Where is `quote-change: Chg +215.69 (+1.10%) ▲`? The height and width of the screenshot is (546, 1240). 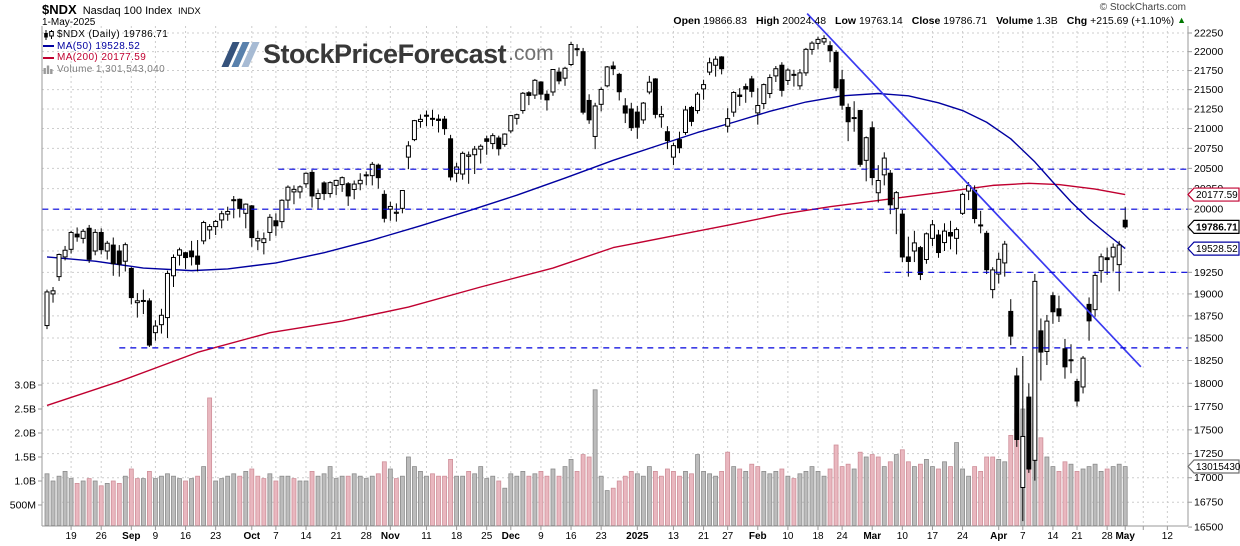 quote-change: Chg +215.69 (+1.10%) ▲ is located at coordinates (1126, 21).